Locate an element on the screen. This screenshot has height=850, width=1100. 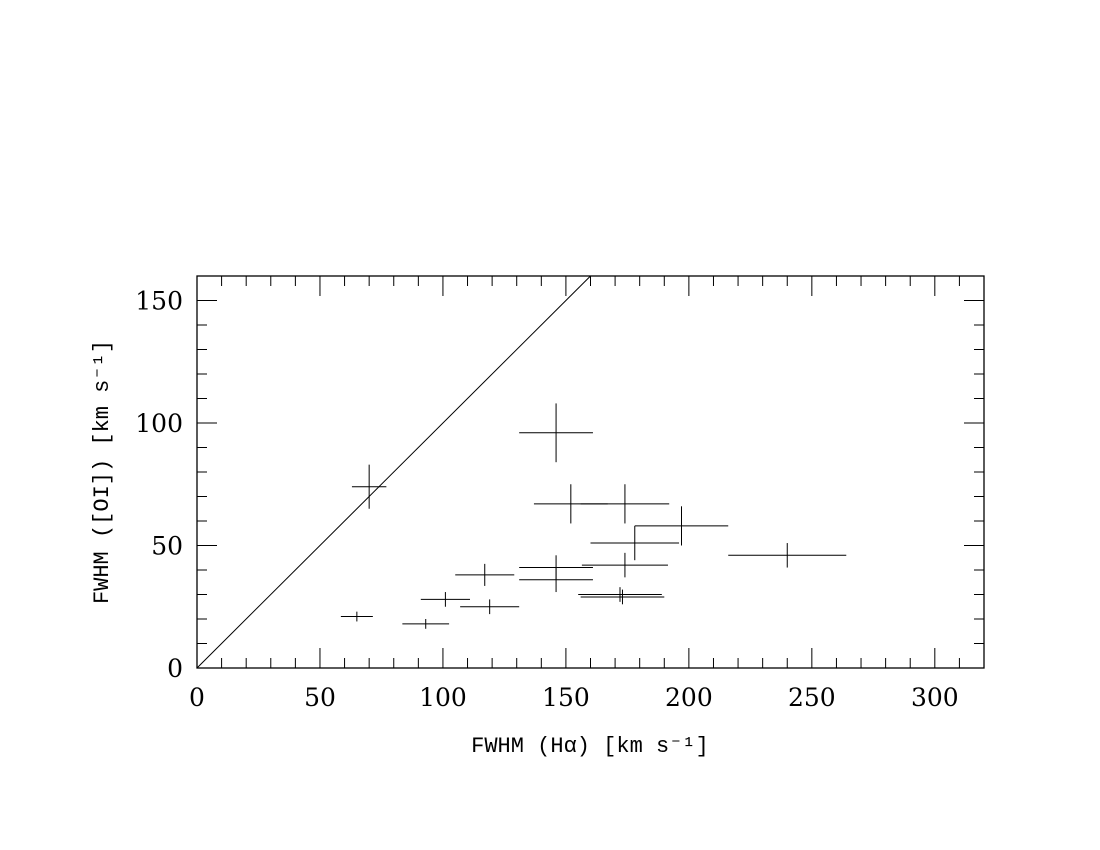
x-tick-label: 200 is located at coordinates (689, 697).